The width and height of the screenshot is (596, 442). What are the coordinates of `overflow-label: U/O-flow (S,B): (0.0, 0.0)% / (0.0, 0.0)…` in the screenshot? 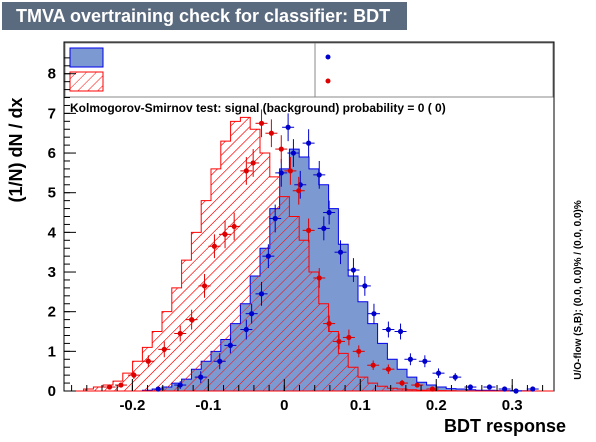 It's located at (578, 290).